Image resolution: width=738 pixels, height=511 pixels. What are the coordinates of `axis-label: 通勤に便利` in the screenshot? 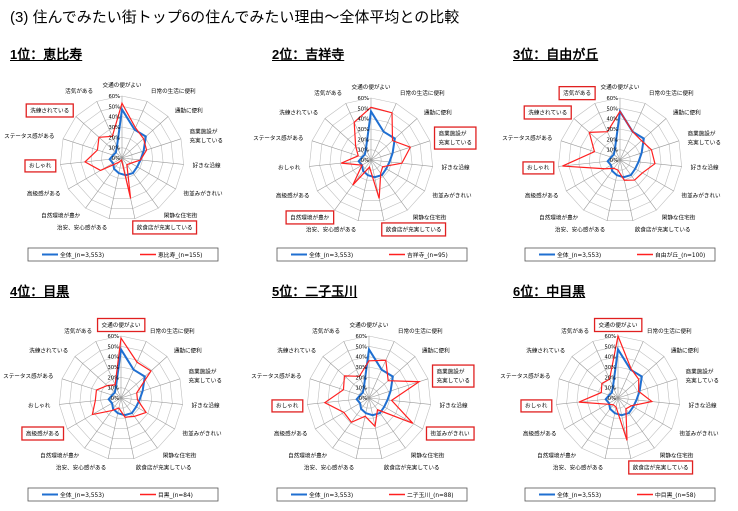 It's located at (687, 112).